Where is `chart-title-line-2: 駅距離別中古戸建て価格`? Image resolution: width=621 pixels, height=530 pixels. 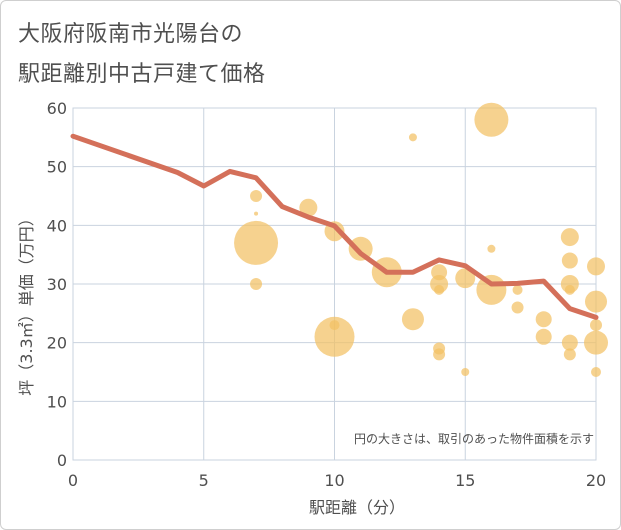
chart-title-line-2: 駅距離別中古戸建て価格 is located at coordinates (142, 74).